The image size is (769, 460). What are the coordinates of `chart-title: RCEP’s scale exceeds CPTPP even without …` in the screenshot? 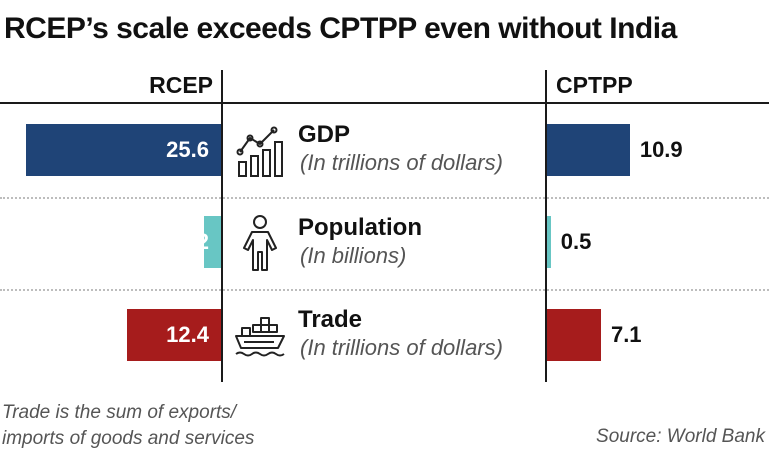 It's located at (340, 28).